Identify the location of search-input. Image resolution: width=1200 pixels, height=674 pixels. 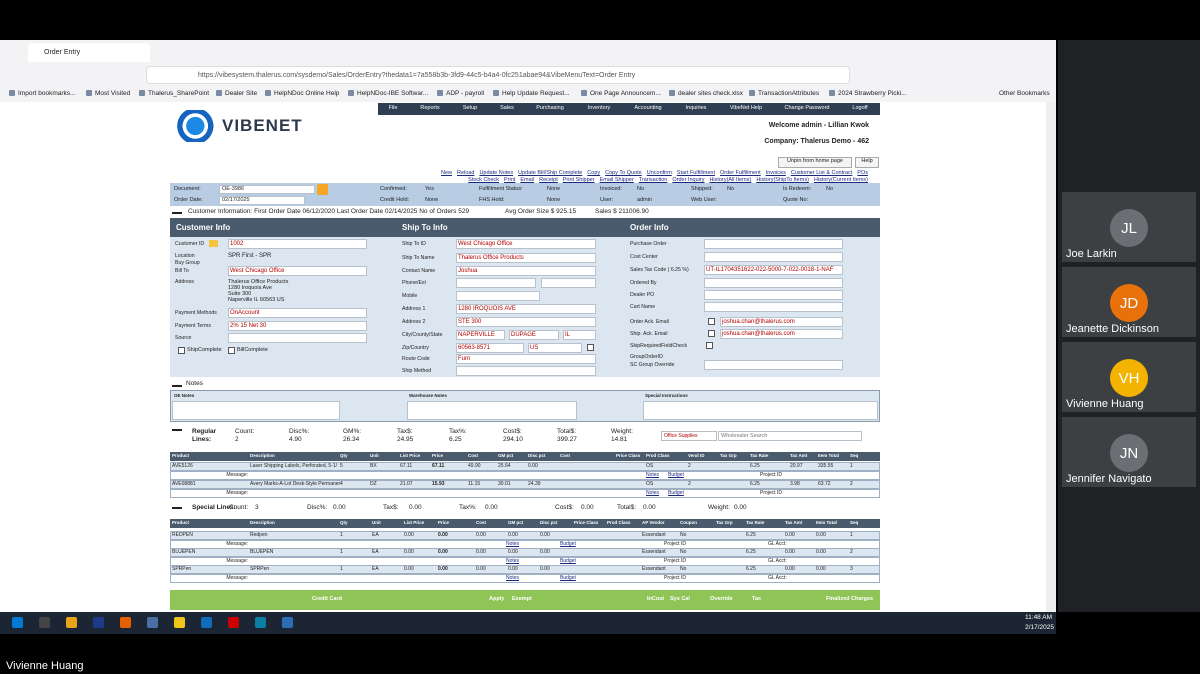
(790, 436).